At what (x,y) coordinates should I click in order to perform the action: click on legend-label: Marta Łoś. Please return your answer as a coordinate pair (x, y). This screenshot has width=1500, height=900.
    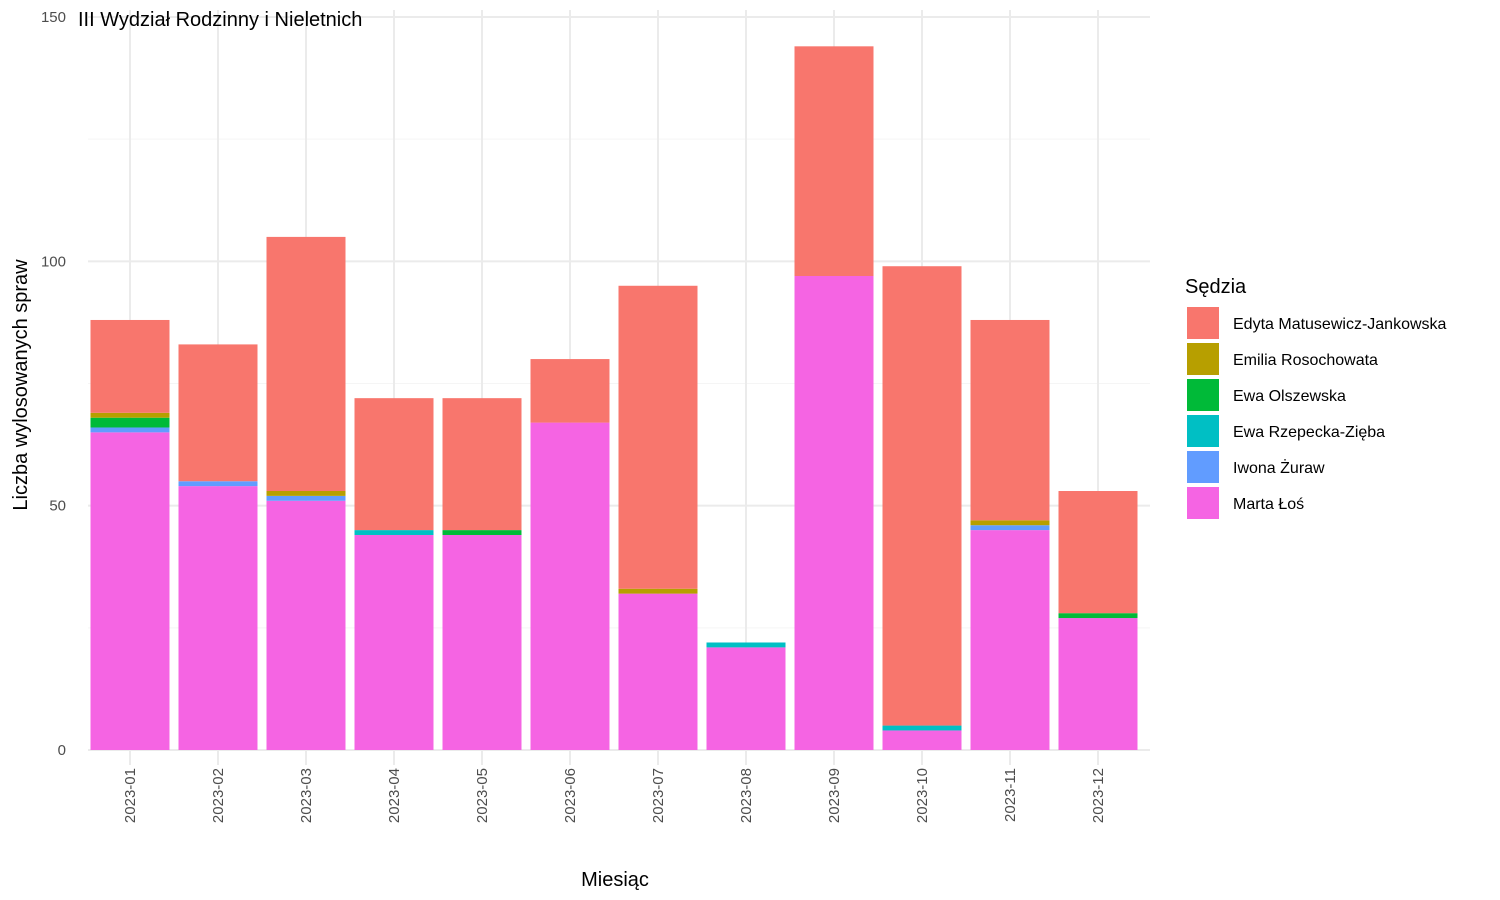
    Looking at the image, I should click on (1268, 504).